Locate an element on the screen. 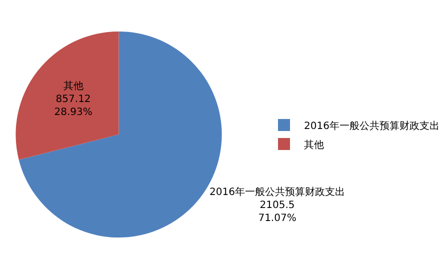  data-label: 857.12 28.93% is located at coordinates (73, 106).